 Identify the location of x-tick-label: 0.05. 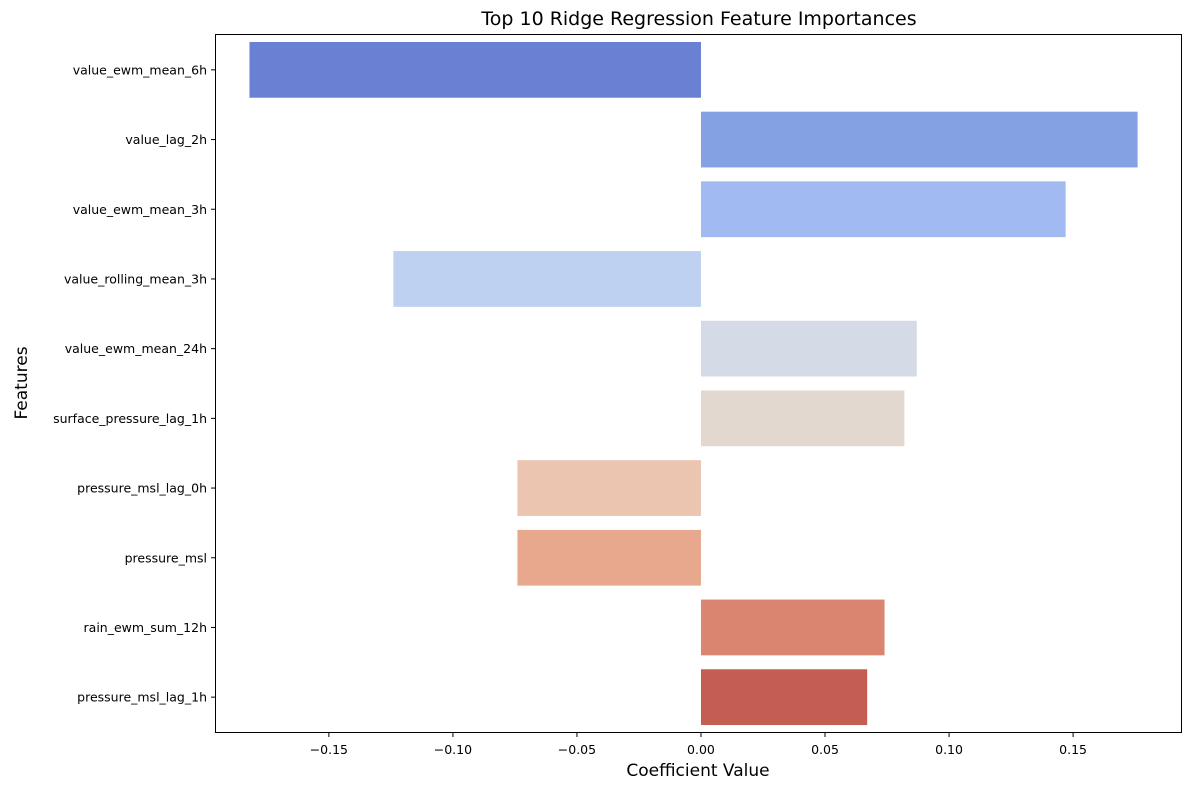
(825, 749).